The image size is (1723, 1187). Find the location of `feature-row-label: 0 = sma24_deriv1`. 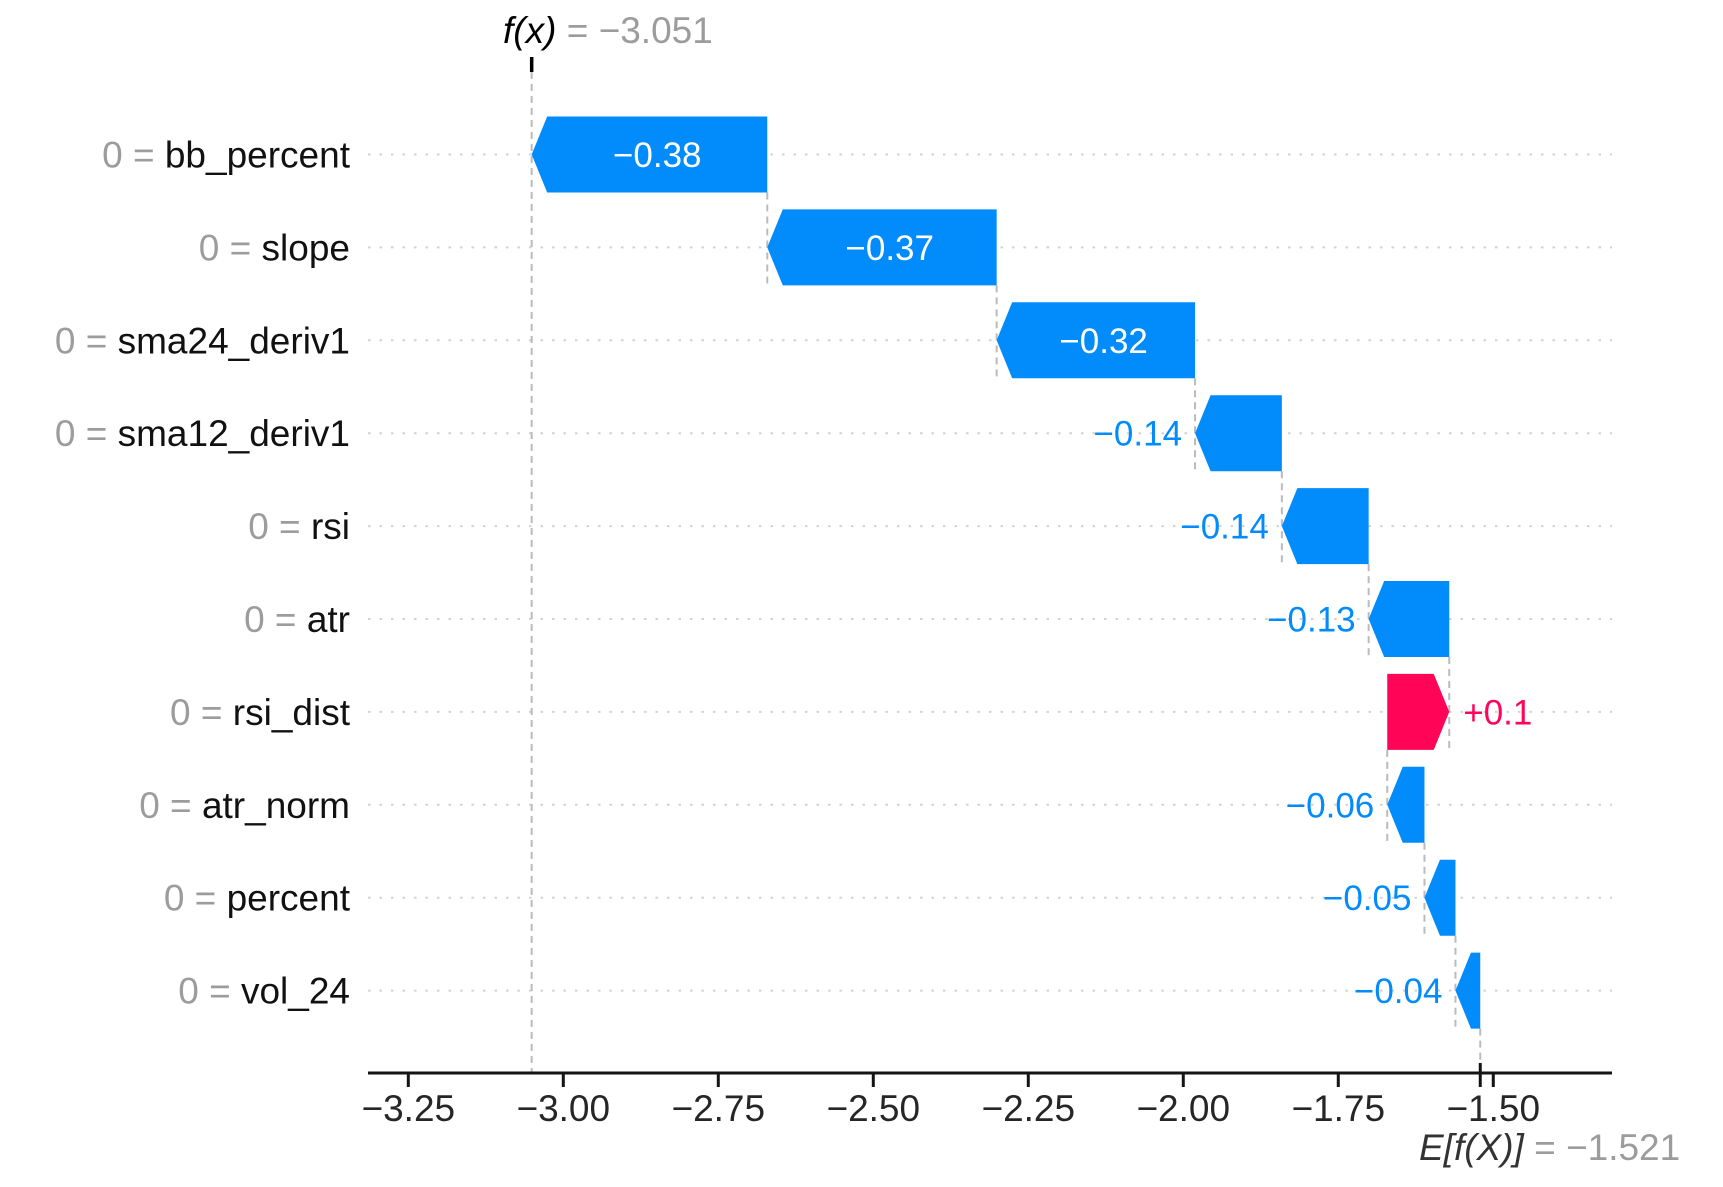

feature-row-label: 0 = sma24_deriv1 is located at coordinates (202, 340).